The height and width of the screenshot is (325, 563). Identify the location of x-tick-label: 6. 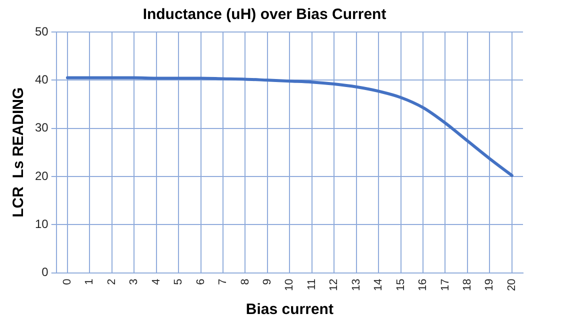
(200, 281).